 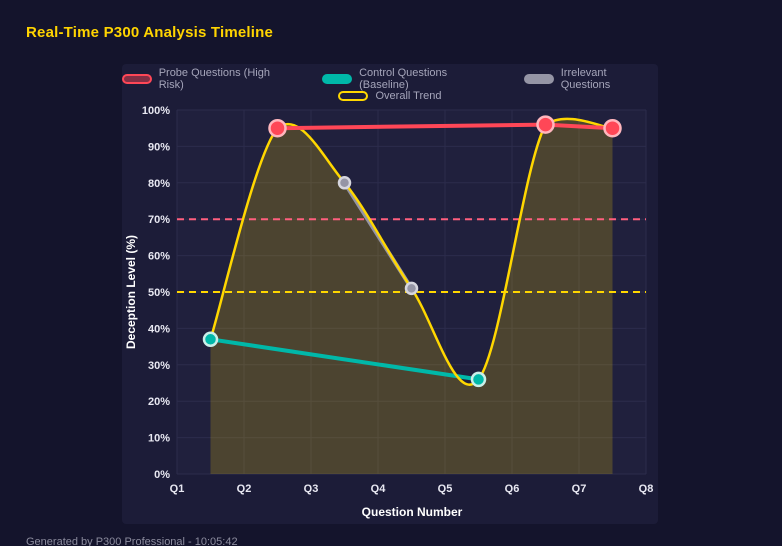 What do you see at coordinates (244, 489) in the screenshot?
I see `x-tick-label: Q2` at bounding box center [244, 489].